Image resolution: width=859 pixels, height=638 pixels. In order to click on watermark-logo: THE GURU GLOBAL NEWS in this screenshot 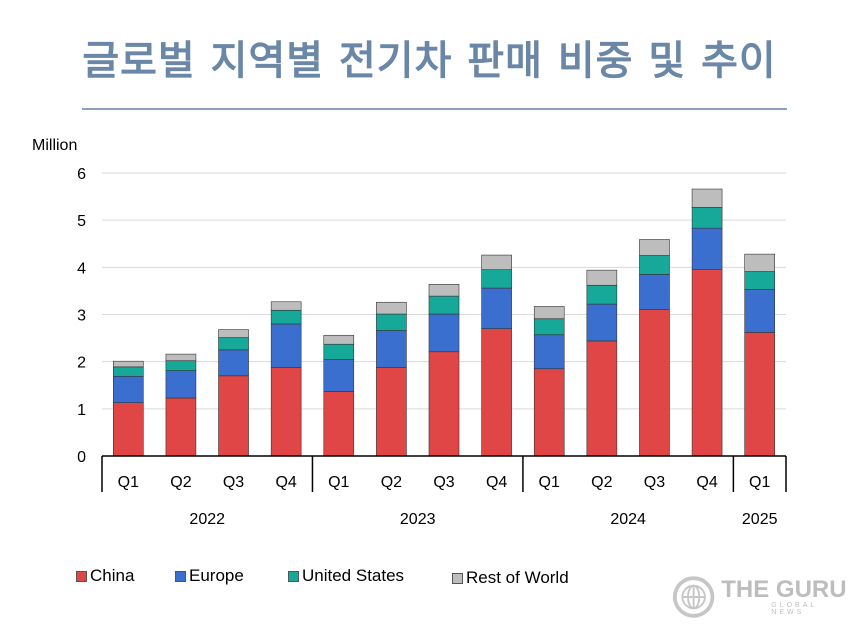, I will do `click(759, 597)`.